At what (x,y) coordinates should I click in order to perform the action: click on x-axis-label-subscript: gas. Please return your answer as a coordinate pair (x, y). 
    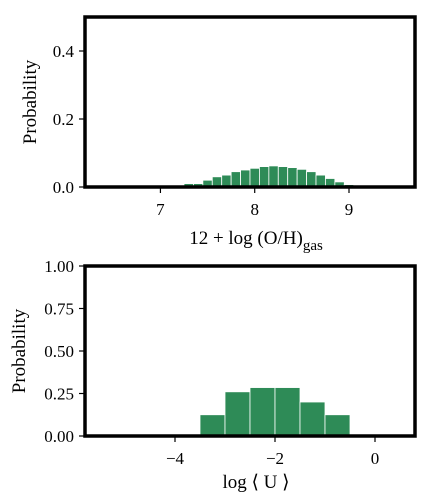
    Looking at the image, I should click on (313, 246).